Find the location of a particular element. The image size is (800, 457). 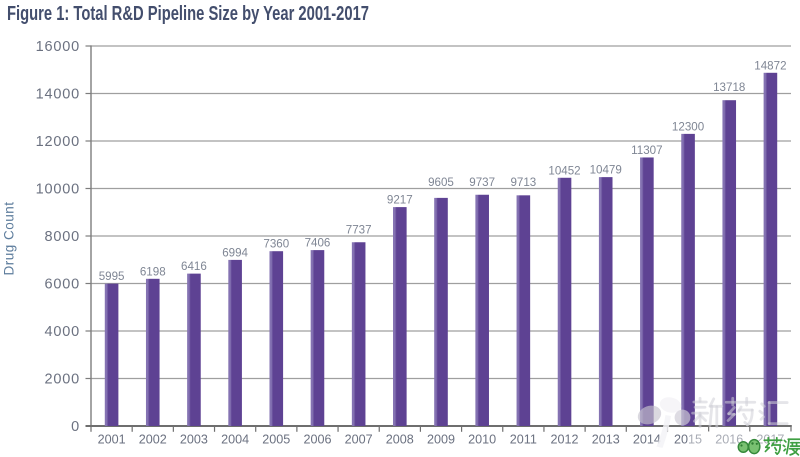

svg-text: 10000 is located at coordinates (58, 190).